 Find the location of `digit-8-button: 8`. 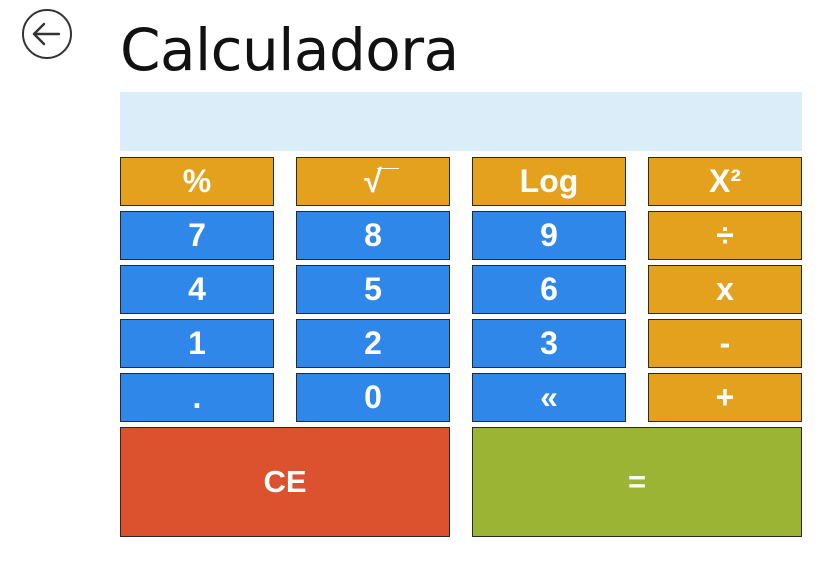

digit-8-button: 8 is located at coordinates (373, 235).